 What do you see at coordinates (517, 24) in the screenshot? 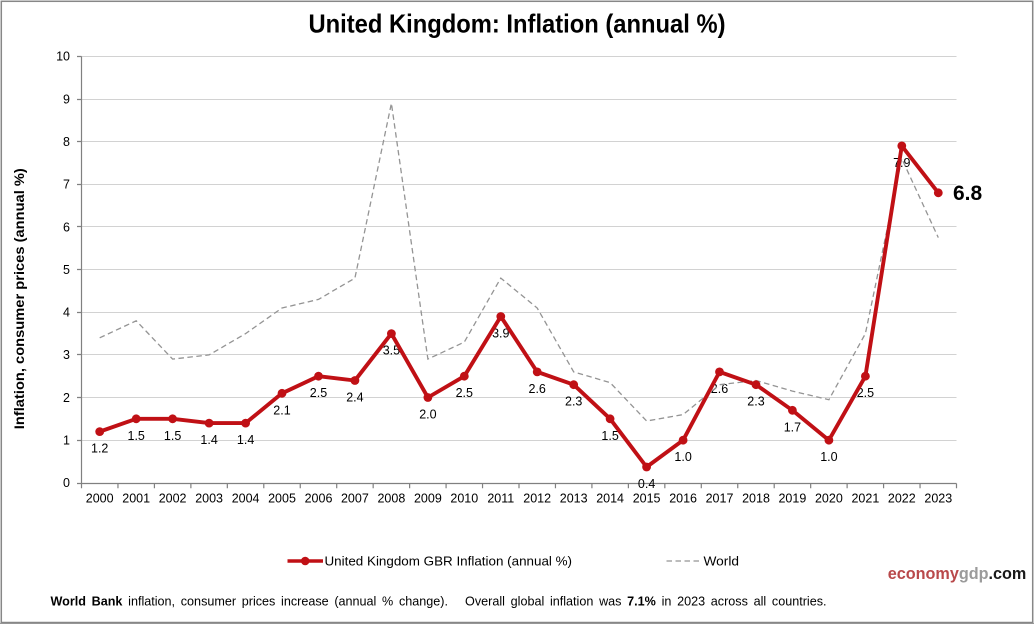
I see `svg-text:United Kingdom: Inflation (ann: United Kingdom: Inflation (annual %)` at bounding box center [517, 24].